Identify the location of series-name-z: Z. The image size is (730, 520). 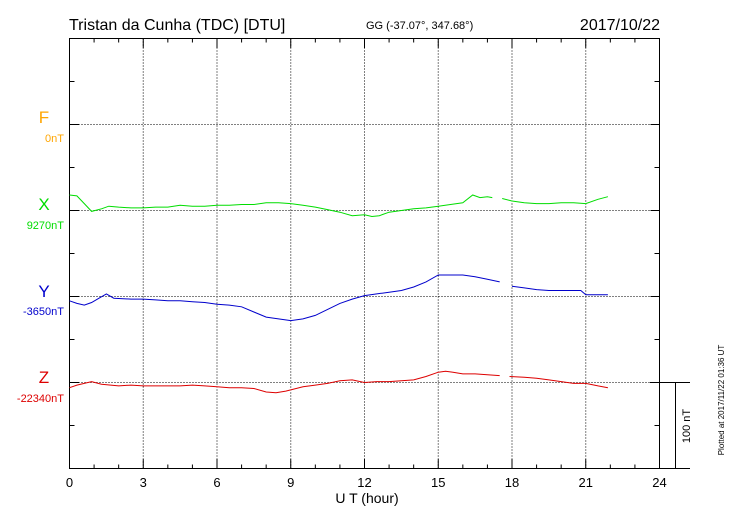
(44, 377).